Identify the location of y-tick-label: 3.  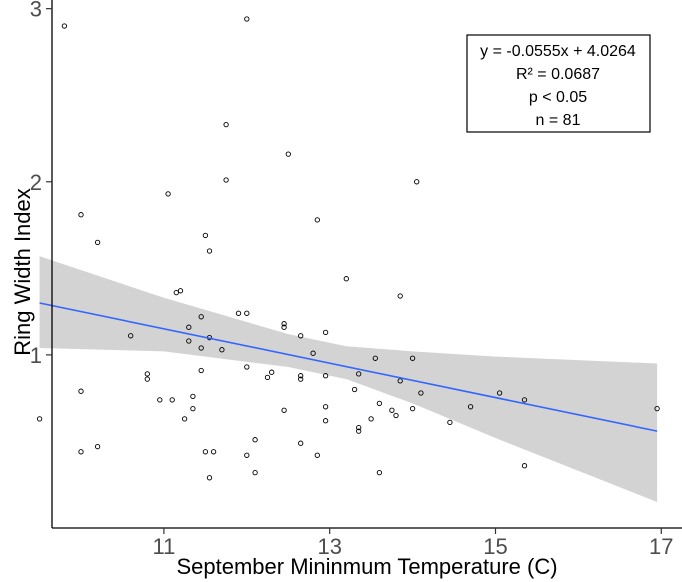
(36, 11).